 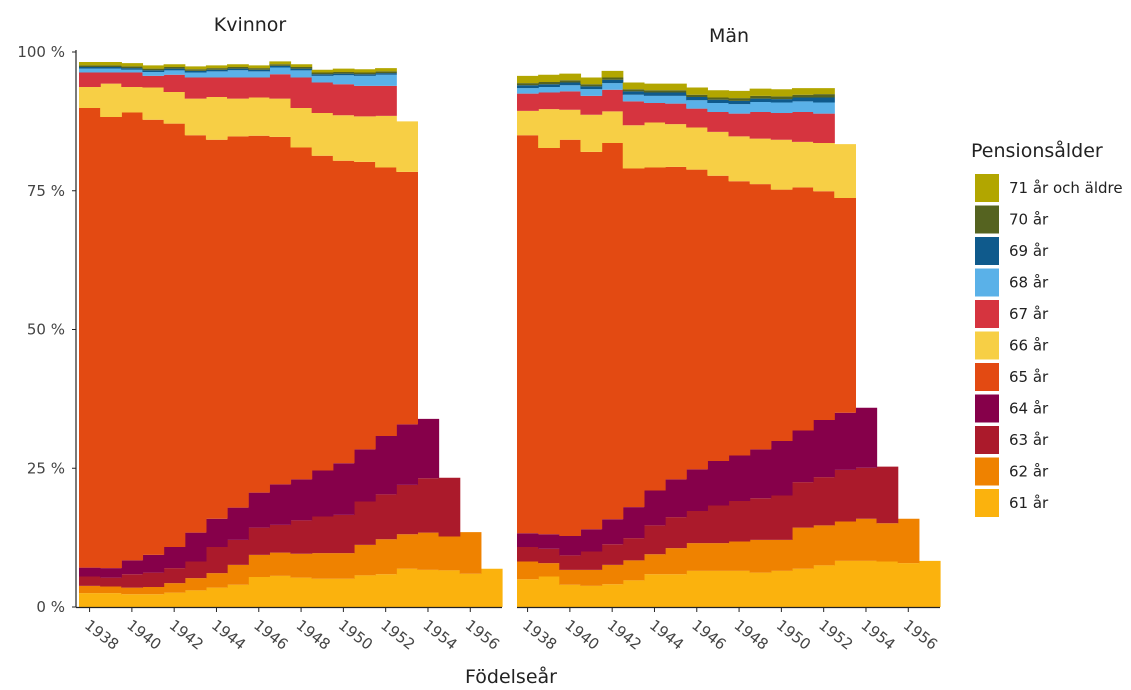 I want to click on area-kvinnor-68-ar, so click(x=238, y=76).